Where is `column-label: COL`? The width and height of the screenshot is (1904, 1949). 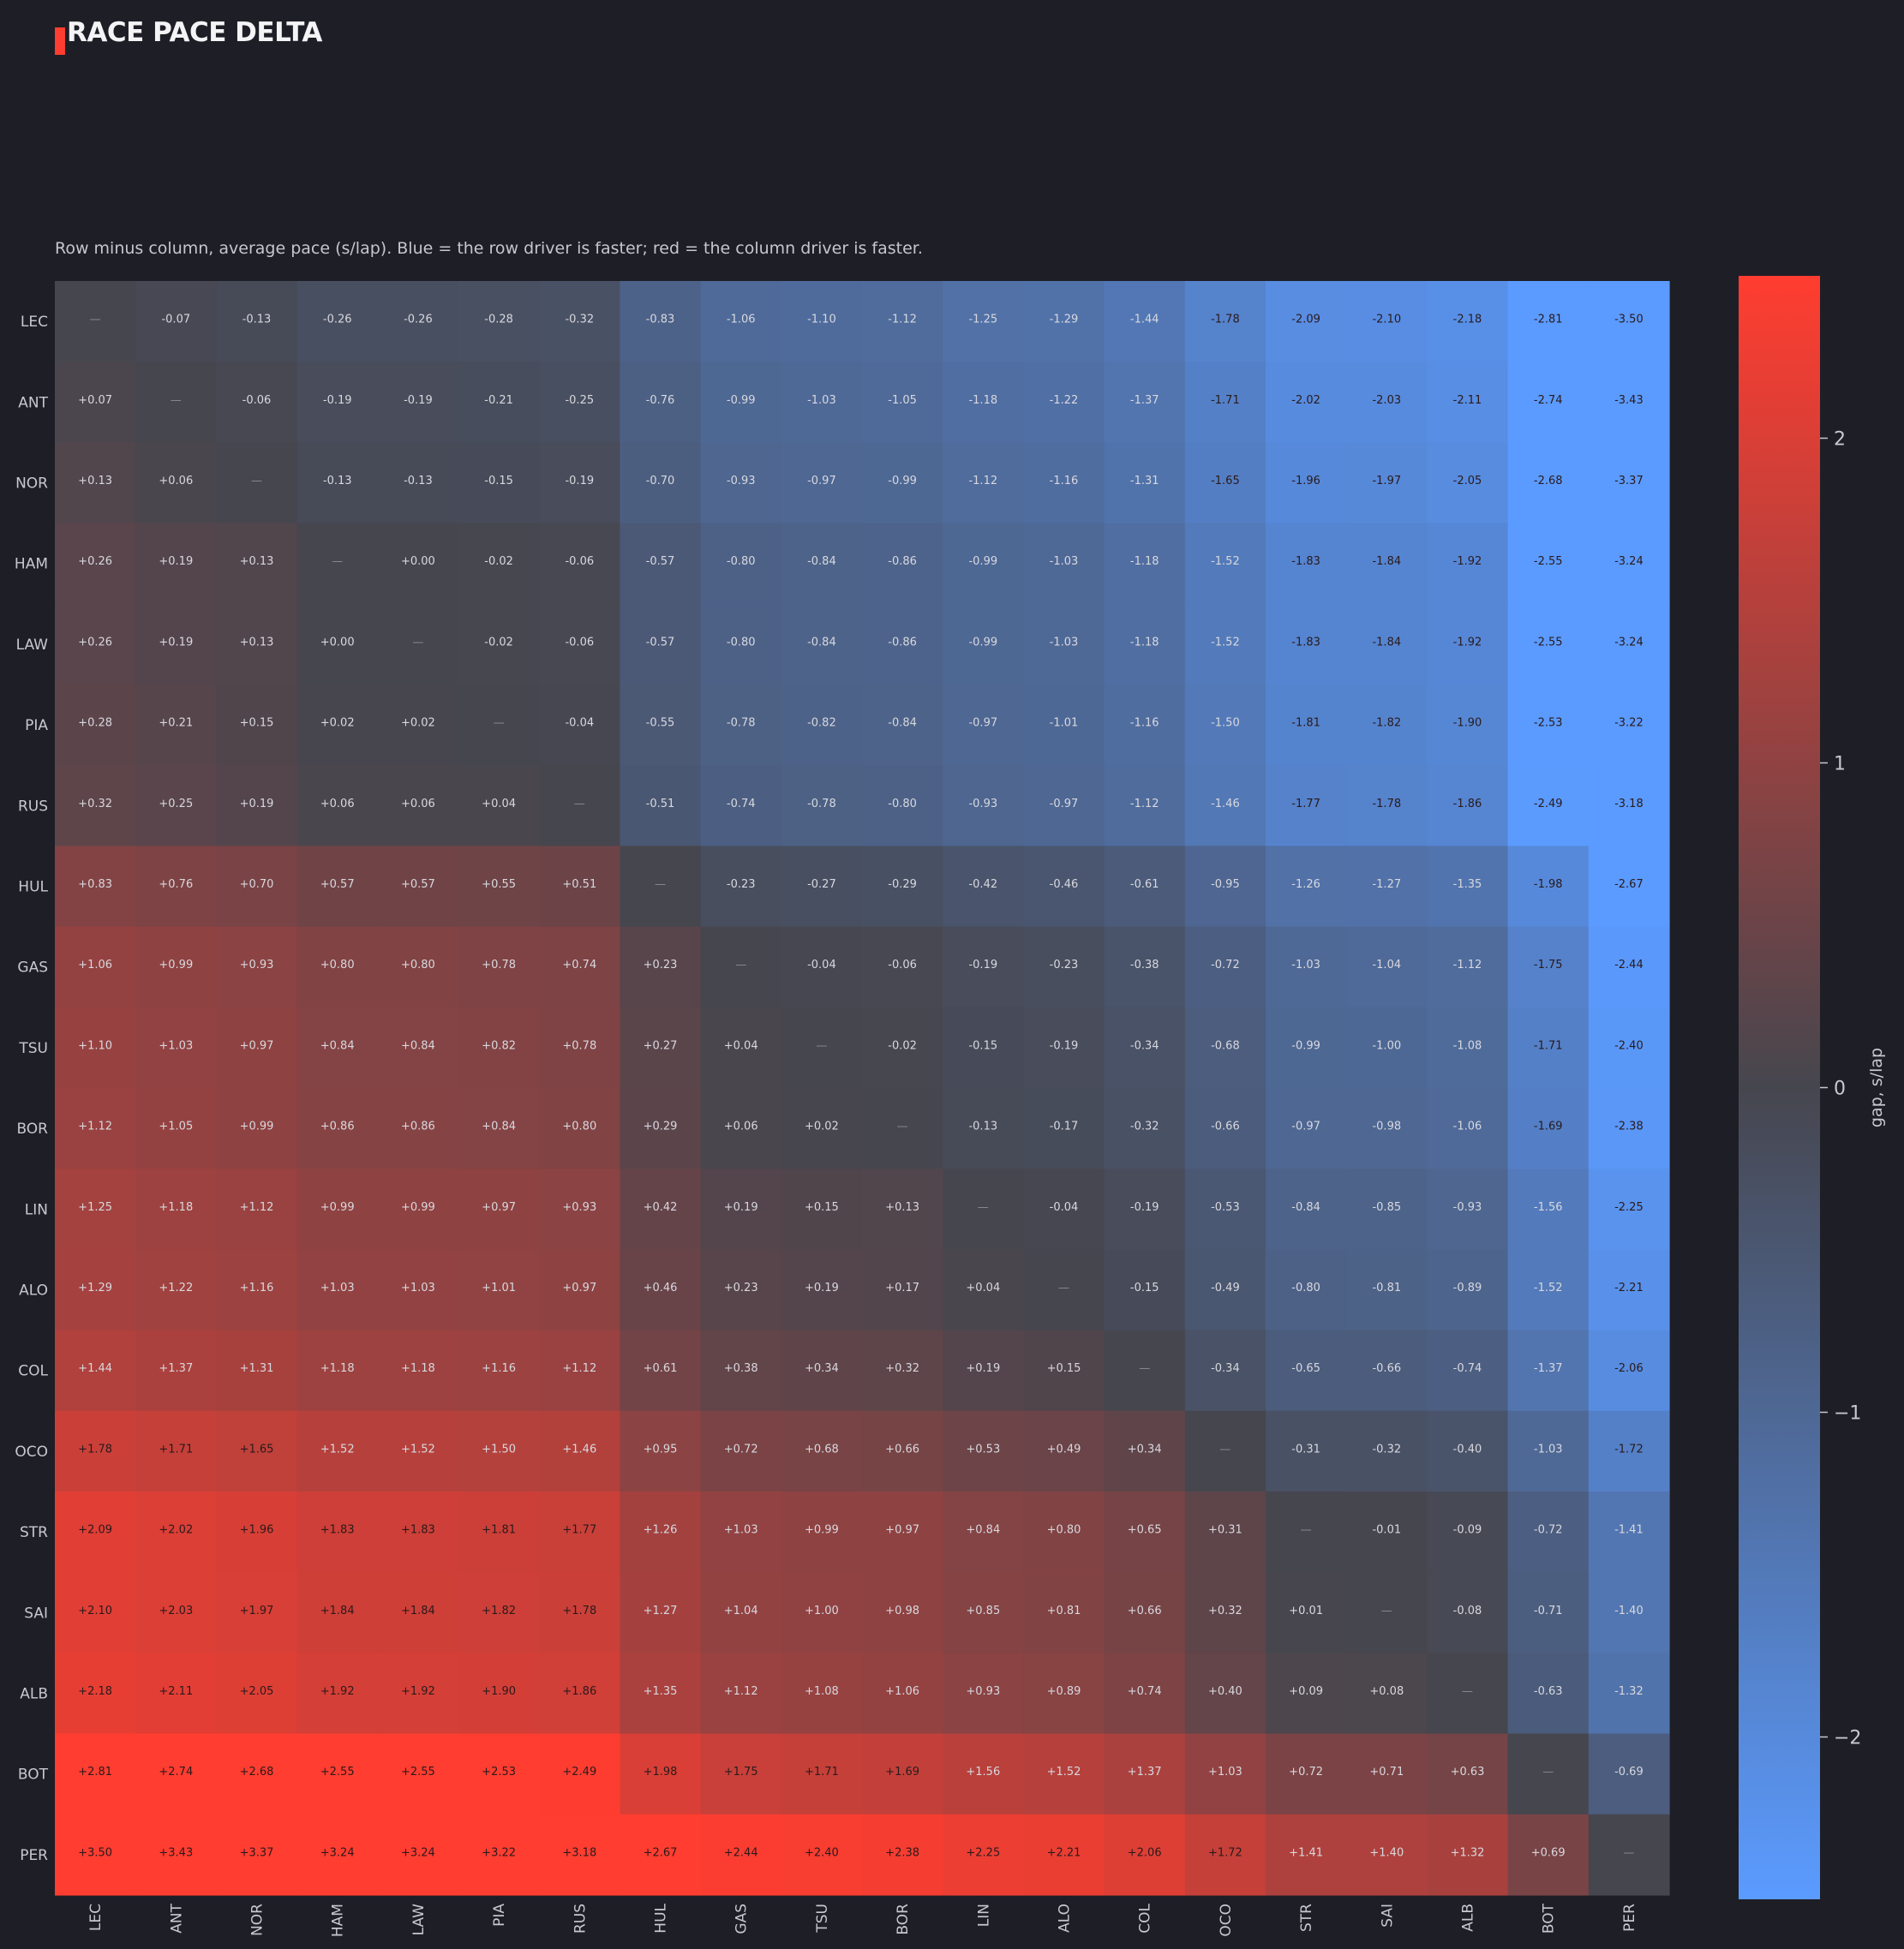 column-label: COL is located at coordinates (1145, 1918).